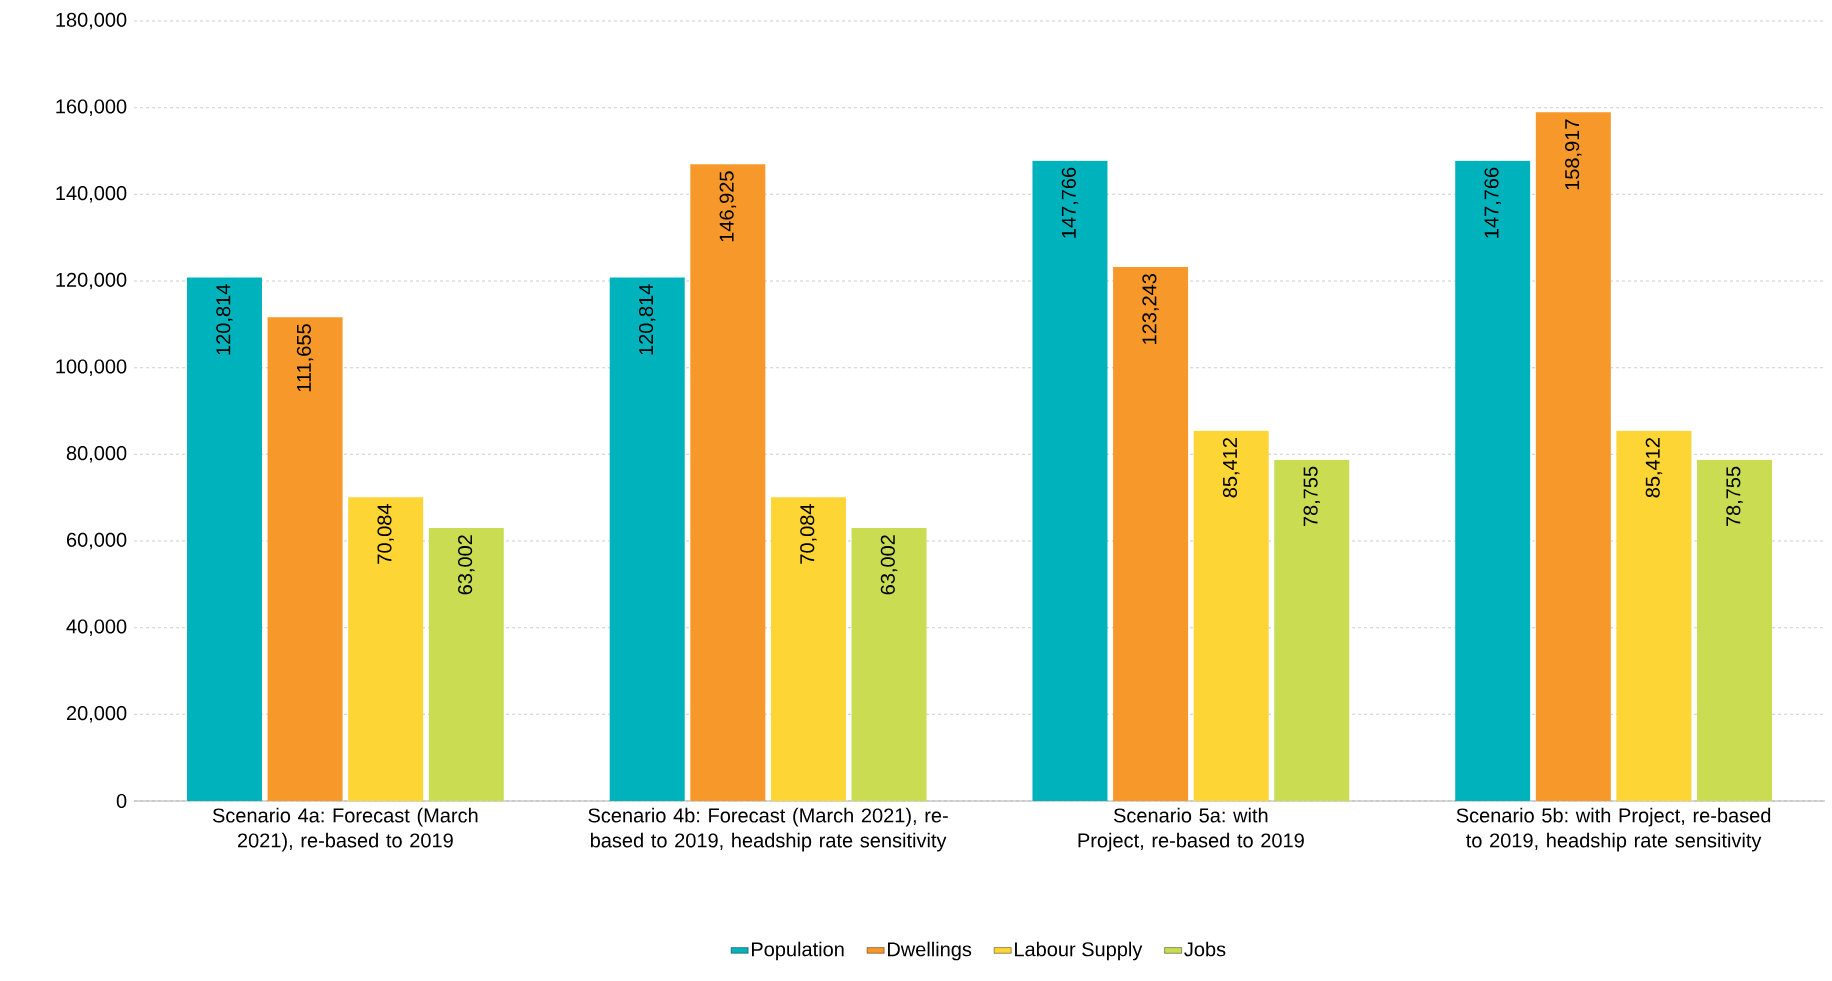 This screenshot has width=1832, height=981. I want to click on y-tick-label: 60,000, so click(96, 541).